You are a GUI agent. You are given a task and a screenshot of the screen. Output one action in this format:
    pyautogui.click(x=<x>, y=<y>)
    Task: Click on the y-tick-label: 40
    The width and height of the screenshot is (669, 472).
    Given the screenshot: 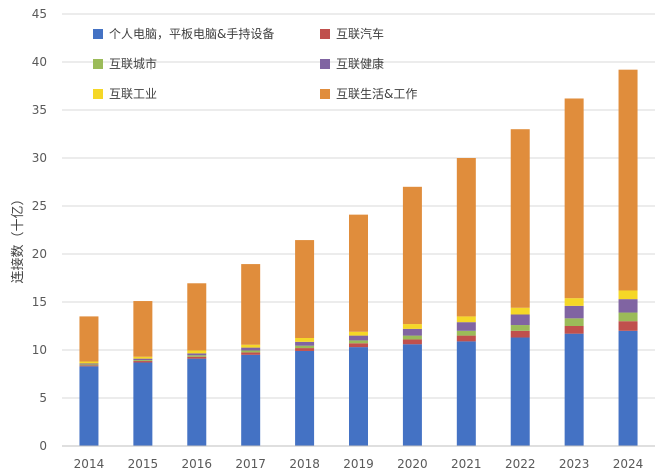 What is the action you would take?
    pyautogui.click(x=39, y=62)
    